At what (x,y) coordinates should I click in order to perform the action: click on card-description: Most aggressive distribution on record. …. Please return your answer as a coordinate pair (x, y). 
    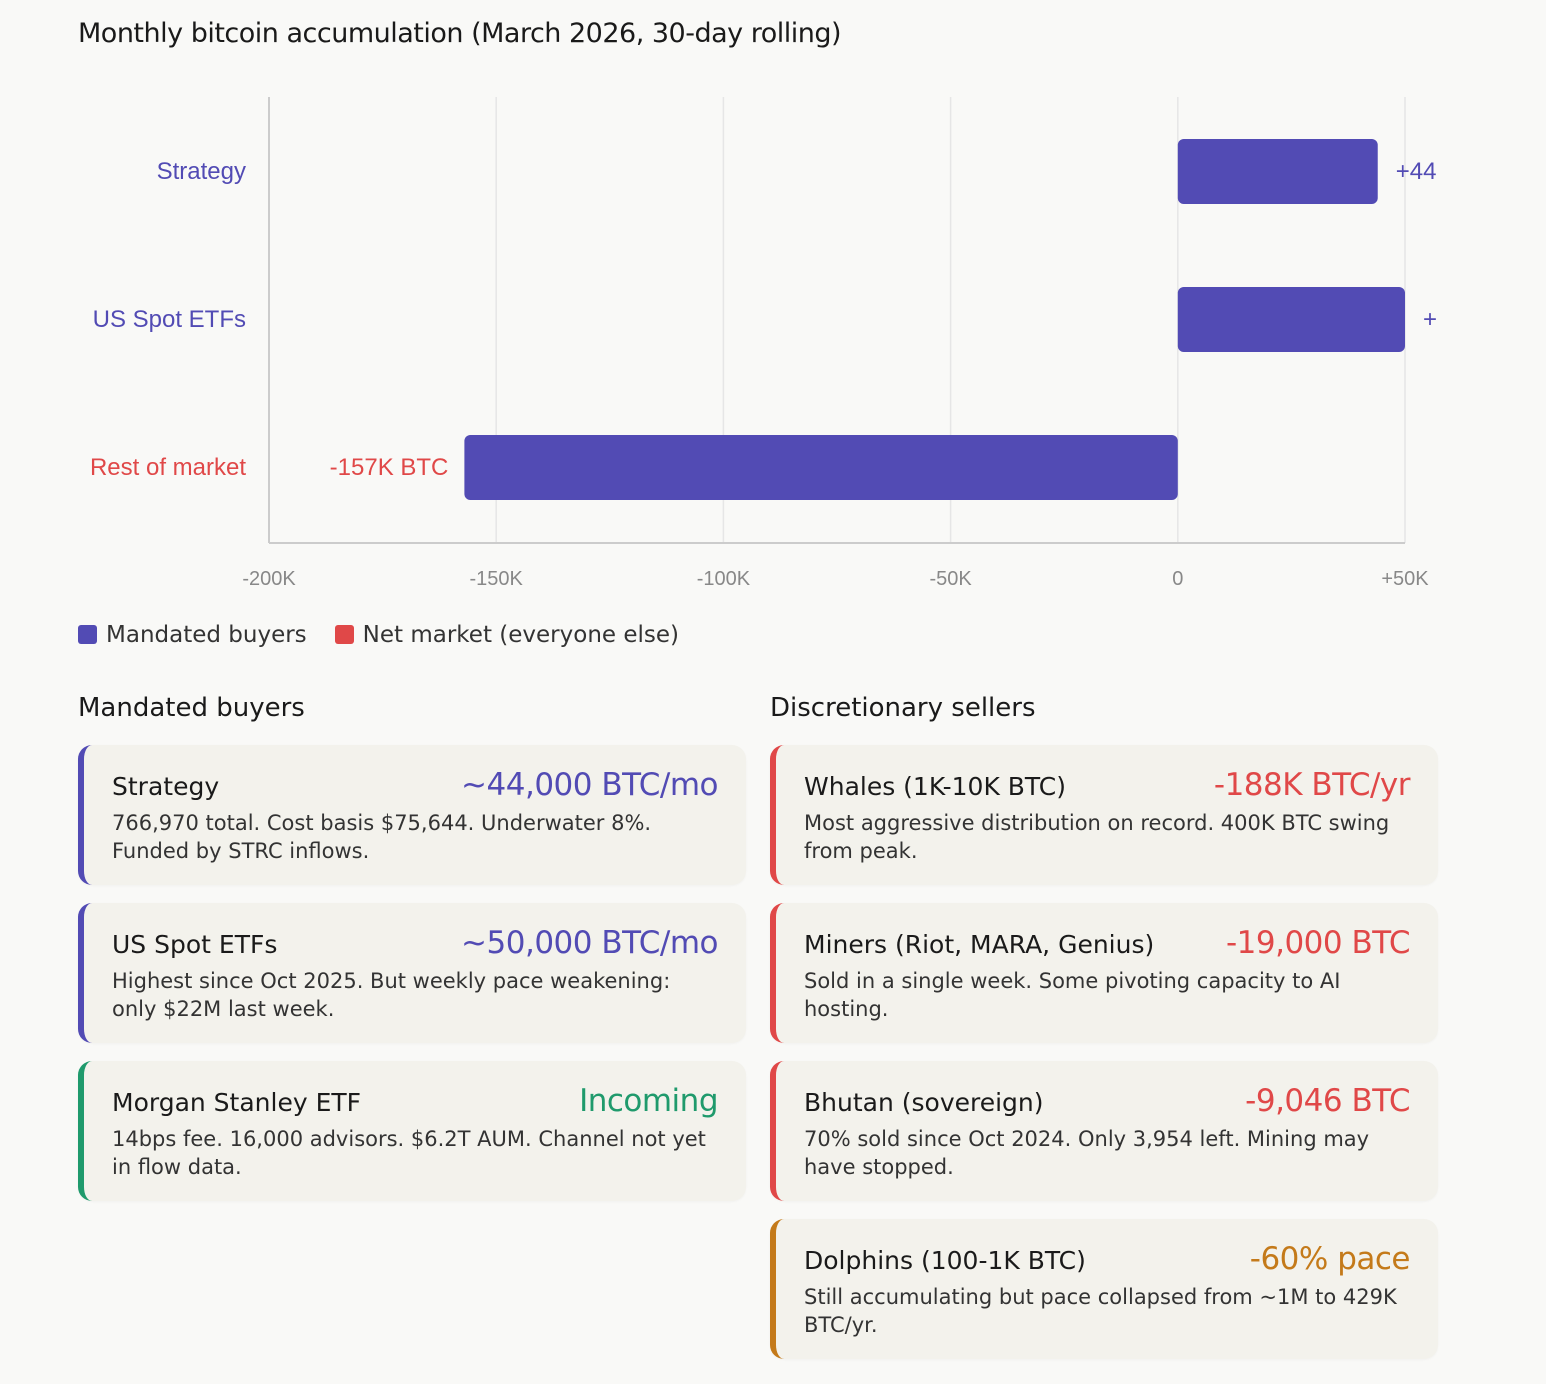
    Looking at the image, I should click on (1097, 837).